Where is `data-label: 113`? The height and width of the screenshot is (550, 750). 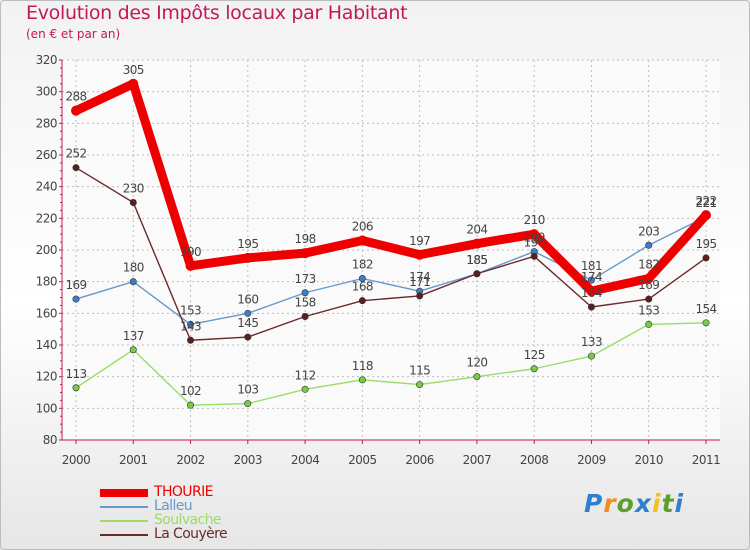
data-label: 113 is located at coordinates (75, 374).